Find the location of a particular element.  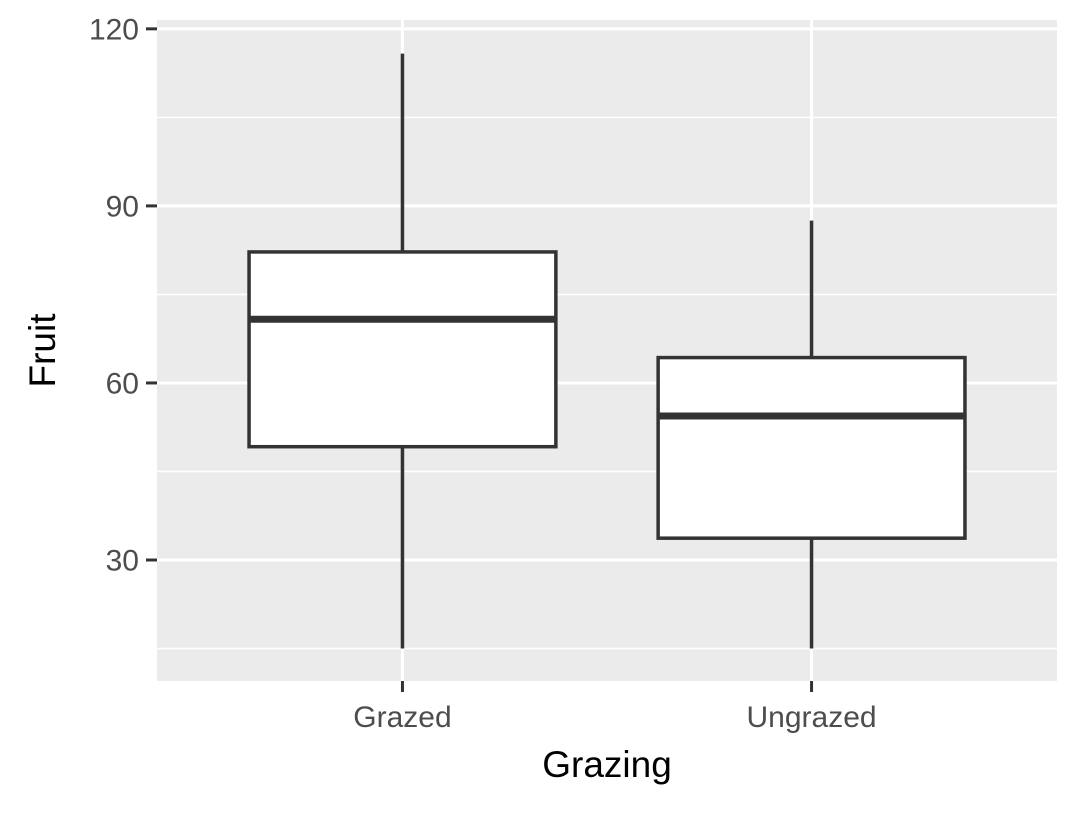

x-axis-title: Grazing is located at coordinates (607, 764).